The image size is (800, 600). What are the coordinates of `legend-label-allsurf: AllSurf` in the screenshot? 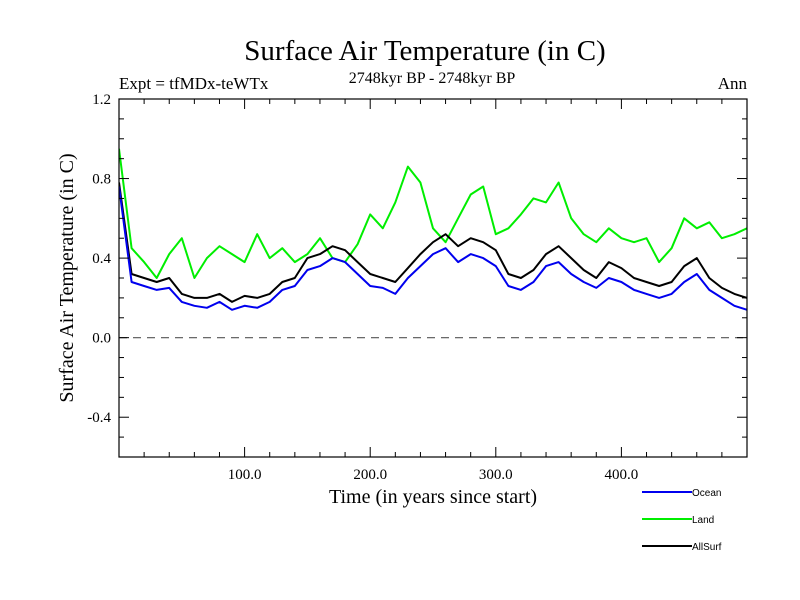 It's located at (707, 547).